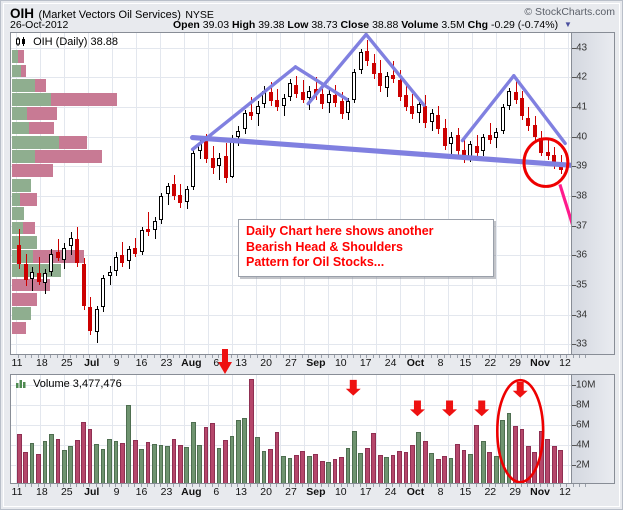  I want to click on annotation-line-2: Bearish Head & Shoulders, so click(324, 246).